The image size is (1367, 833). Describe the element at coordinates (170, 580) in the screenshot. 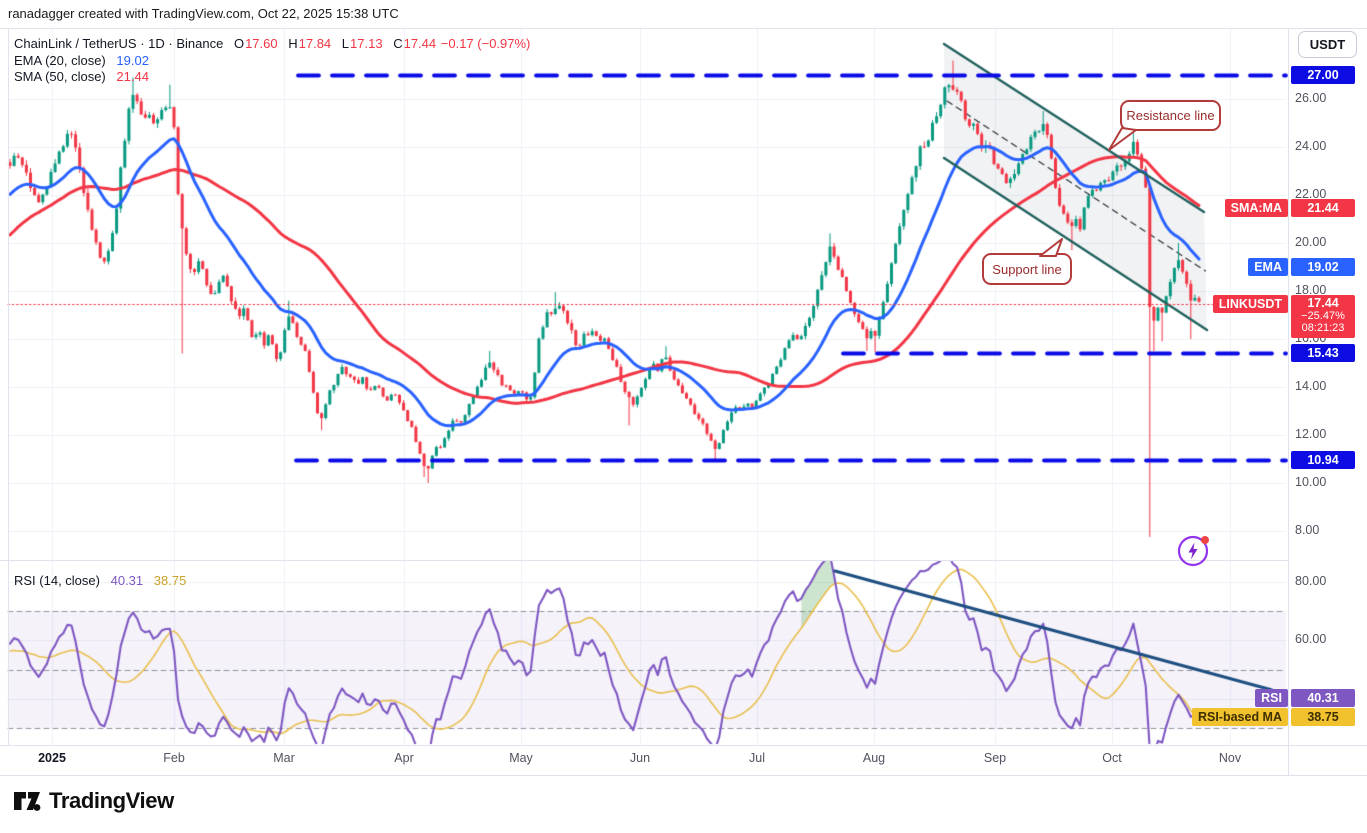

I see `rsi-ma-legend-value: 38.75` at that location.